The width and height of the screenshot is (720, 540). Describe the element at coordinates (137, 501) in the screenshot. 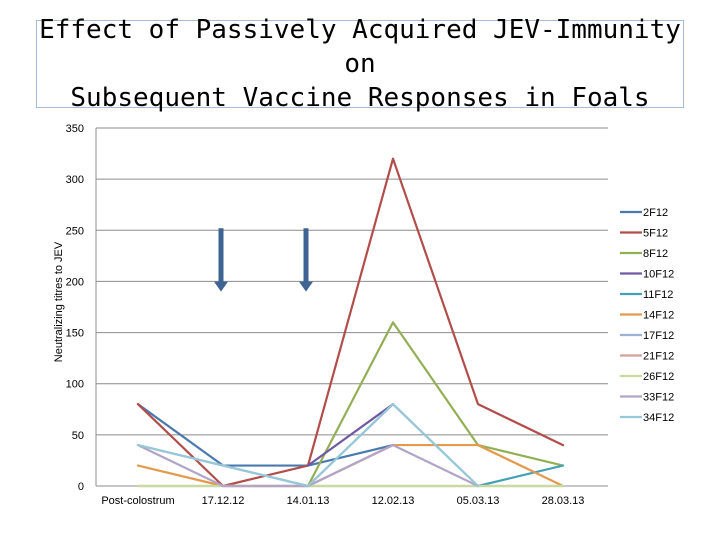

I see `x-tick-label: Post-colostrum` at that location.